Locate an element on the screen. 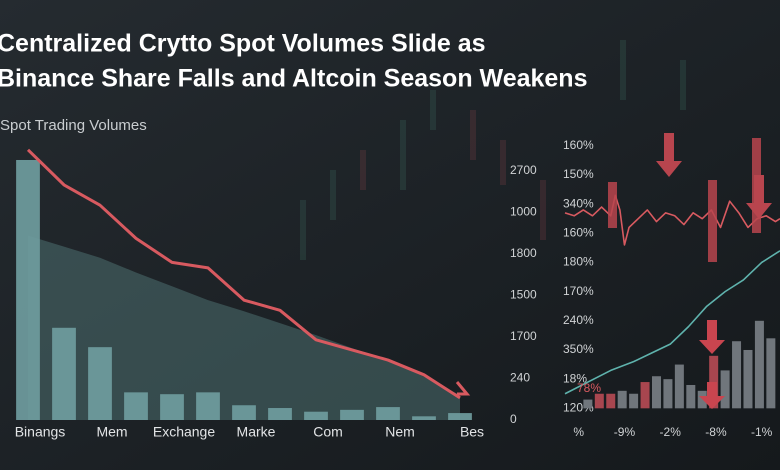 The image size is (780, 470). x-tick-label: Com is located at coordinates (328, 432).